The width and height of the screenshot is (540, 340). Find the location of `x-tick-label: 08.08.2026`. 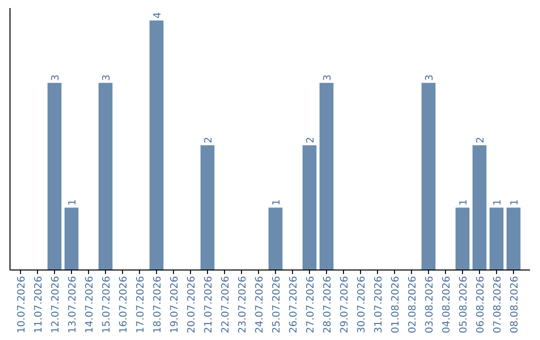

x-tick-label: 08.08.2026 is located at coordinates (515, 305).